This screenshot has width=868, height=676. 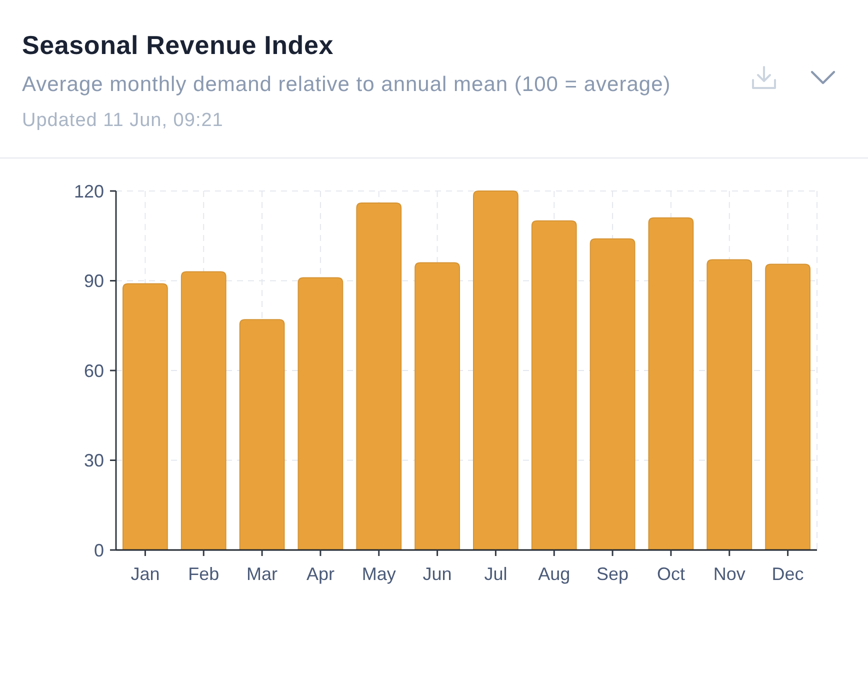 What do you see at coordinates (554, 574) in the screenshot?
I see `x-tick-label: Aug` at bounding box center [554, 574].